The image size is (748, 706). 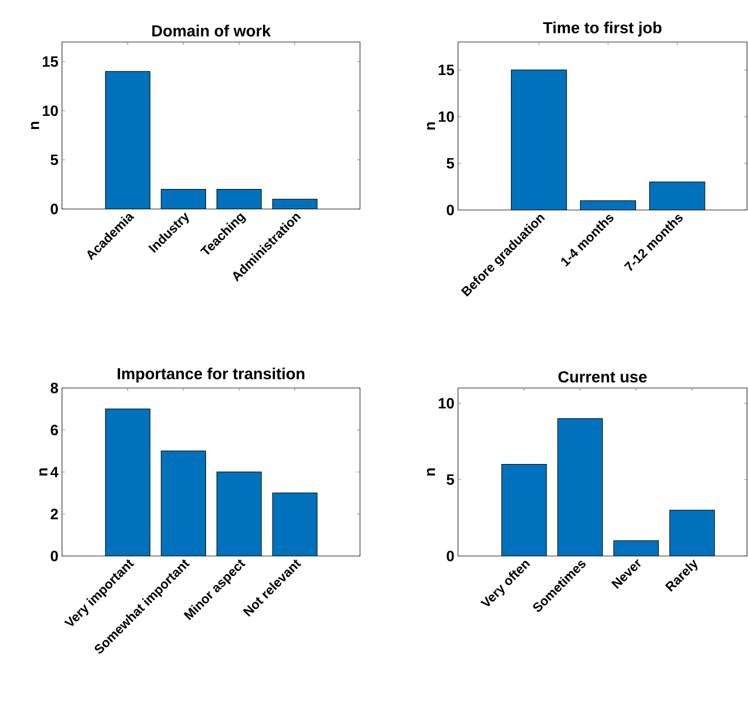 I want to click on chart-title: Time to first job, so click(x=602, y=29).